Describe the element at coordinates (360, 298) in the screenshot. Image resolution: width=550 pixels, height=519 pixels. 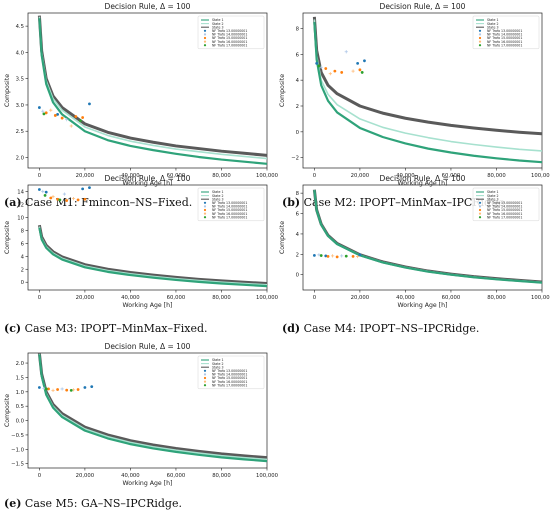
I see `x-tick-label: 20,000` at that location.